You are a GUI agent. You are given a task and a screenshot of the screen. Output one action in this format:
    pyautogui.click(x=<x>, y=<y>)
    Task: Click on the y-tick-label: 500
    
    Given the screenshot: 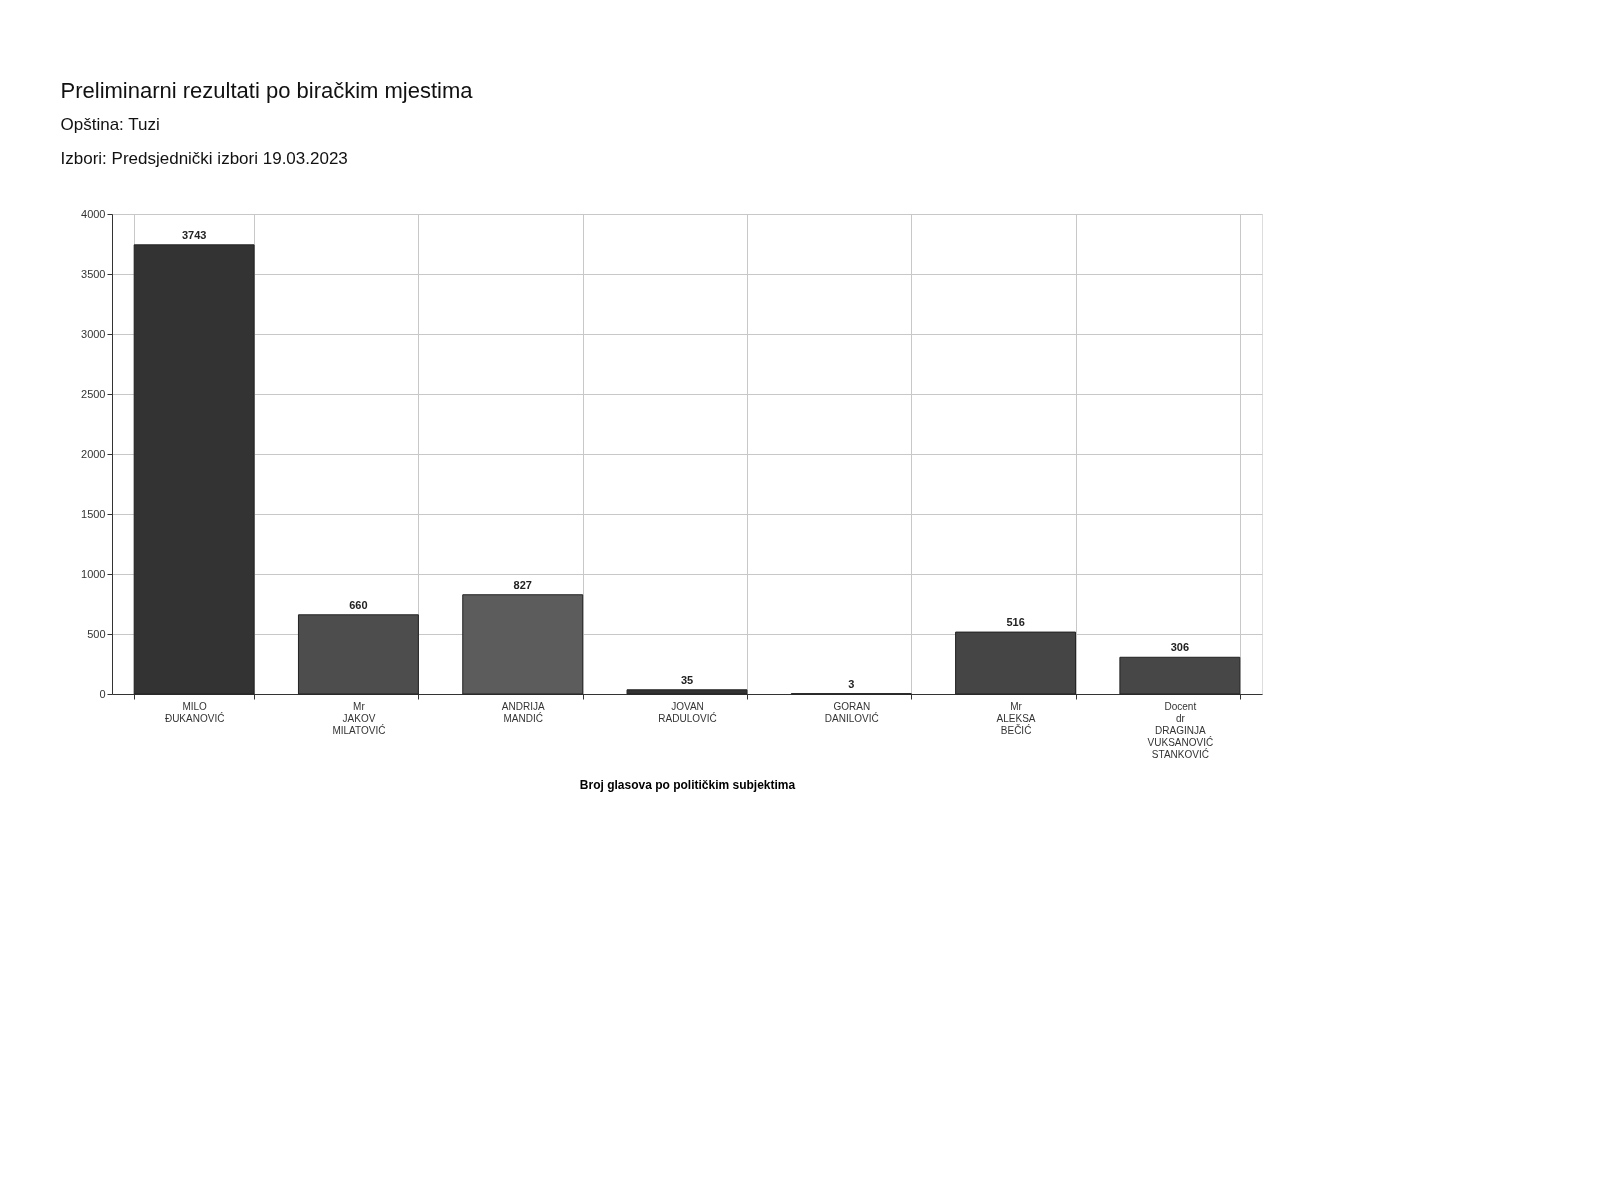 What is the action you would take?
    pyautogui.click(x=96, y=633)
    